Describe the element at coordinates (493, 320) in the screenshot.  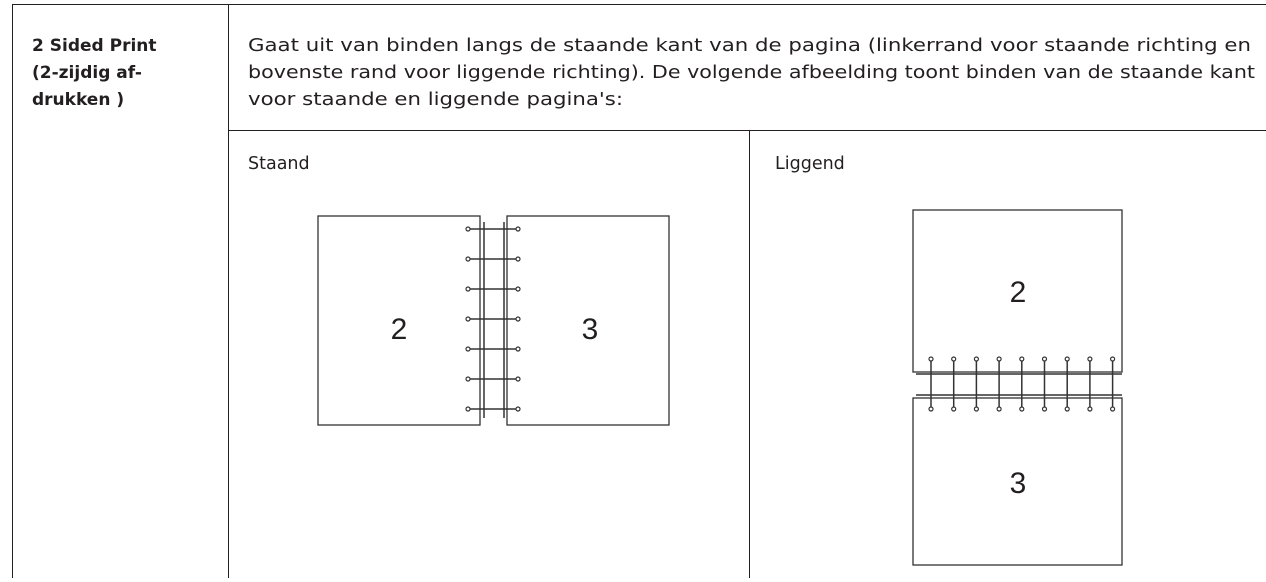
I see `portrait-figure: 2 3` at that location.